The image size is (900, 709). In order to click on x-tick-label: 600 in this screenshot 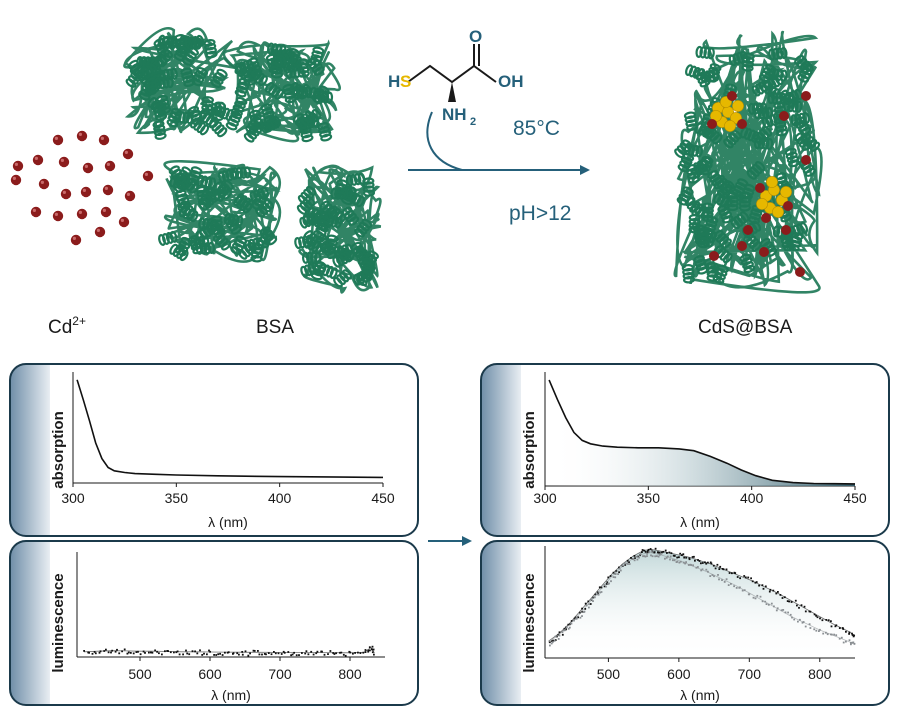, I will do `click(210, 674)`.